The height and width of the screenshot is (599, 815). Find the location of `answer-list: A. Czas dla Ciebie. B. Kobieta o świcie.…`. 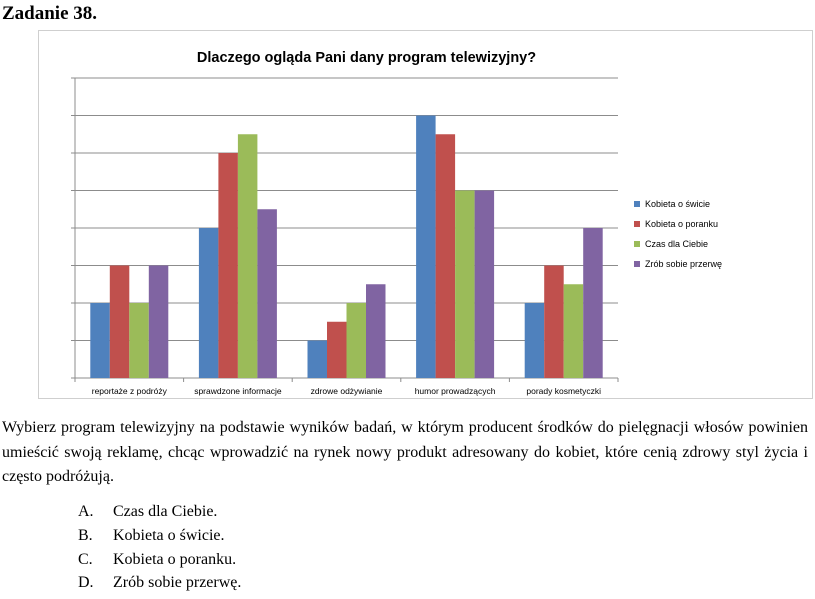

answer-list: A. Czas dla Ciebie. B. Kobieta o świcie.… is located at coordinates (159, 547).